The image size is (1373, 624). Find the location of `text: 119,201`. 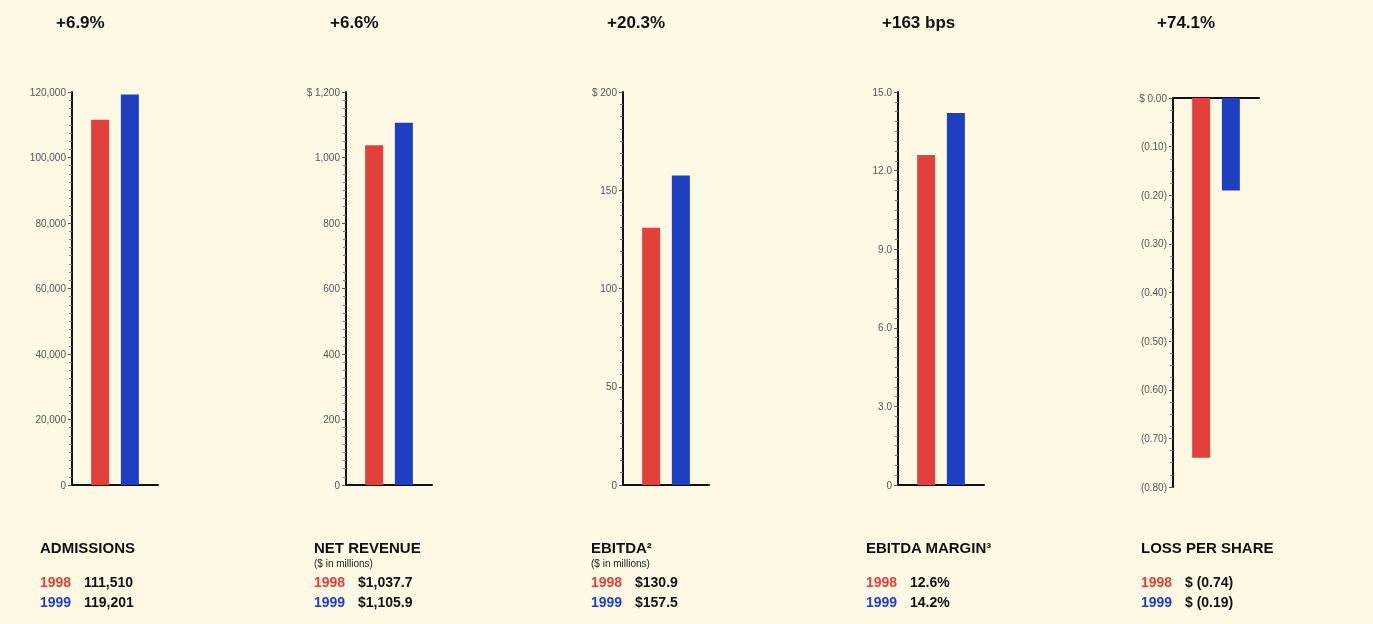

text: 119,201 is located at coordinates (109, 602).